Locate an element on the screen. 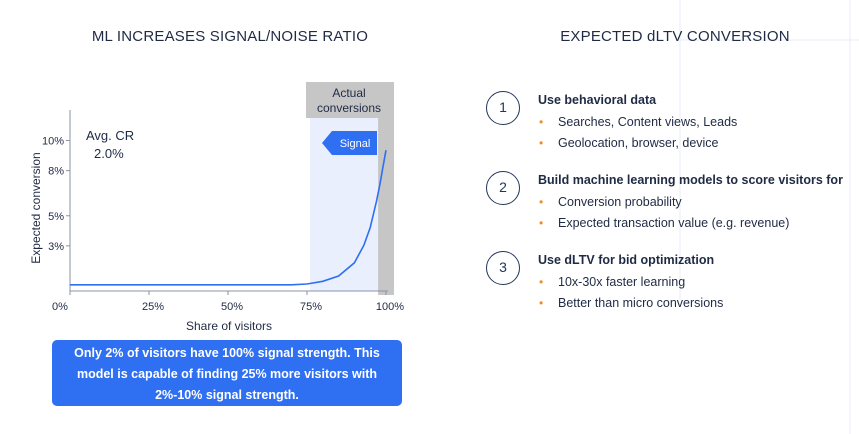 This screenshot has width=859, height=434. actual-conversions-bar is located at coordinates (386, 188).